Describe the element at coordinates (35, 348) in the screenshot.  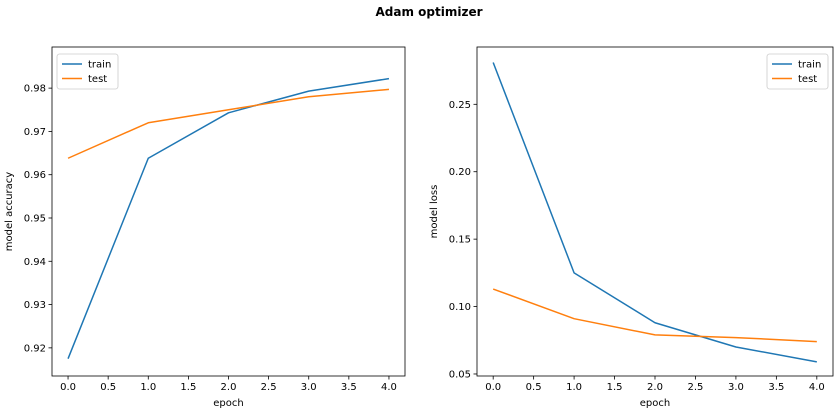
I see `y-tick-label: 0.92` at that location.